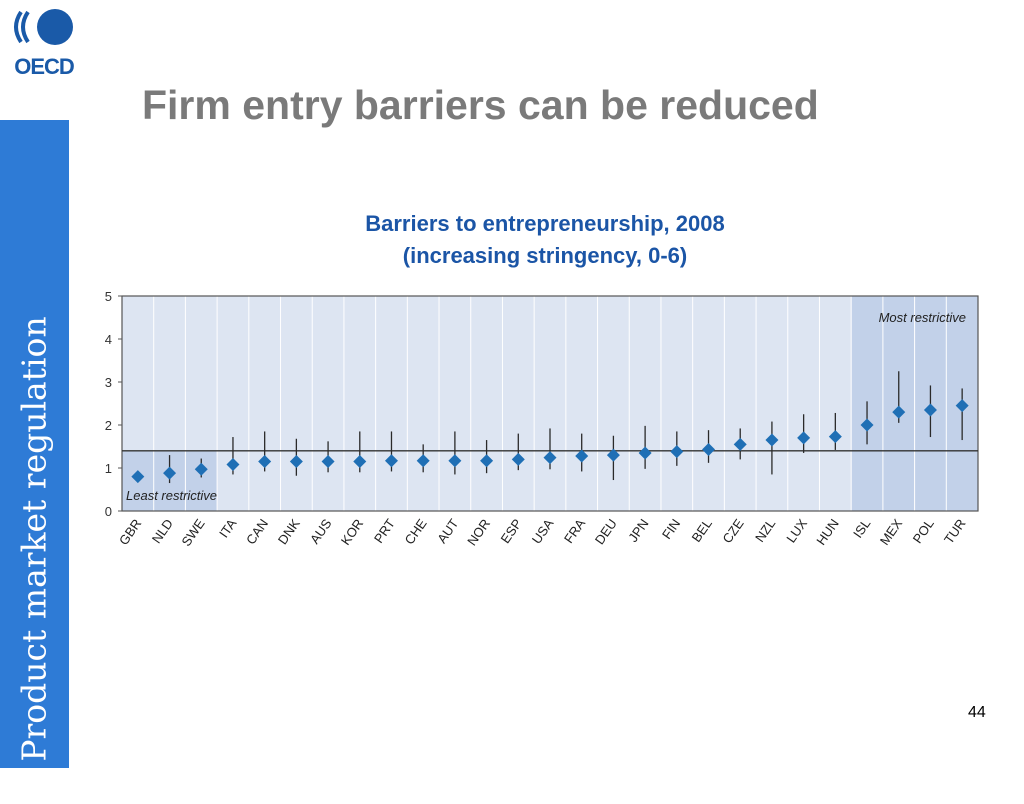 The width and height of the screenshot is (1024, 804). I want to click on x-tick-label: ITA, so click(228, 528).